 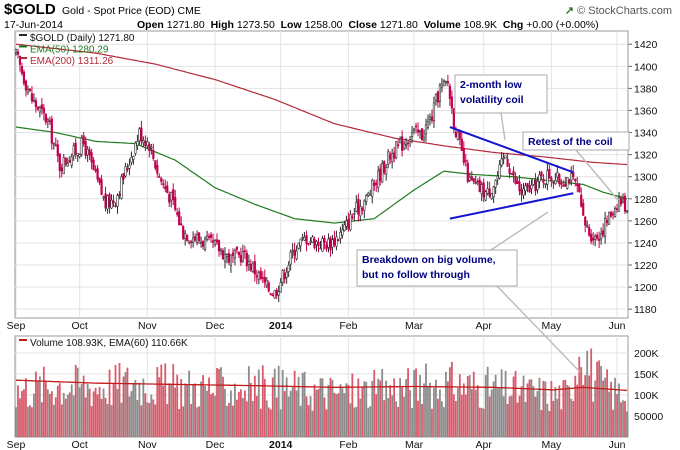 What do you see at coordinates (23, 58) in the screenshot?
I see `price-legend-swatch` at bounding box center [23, 58].